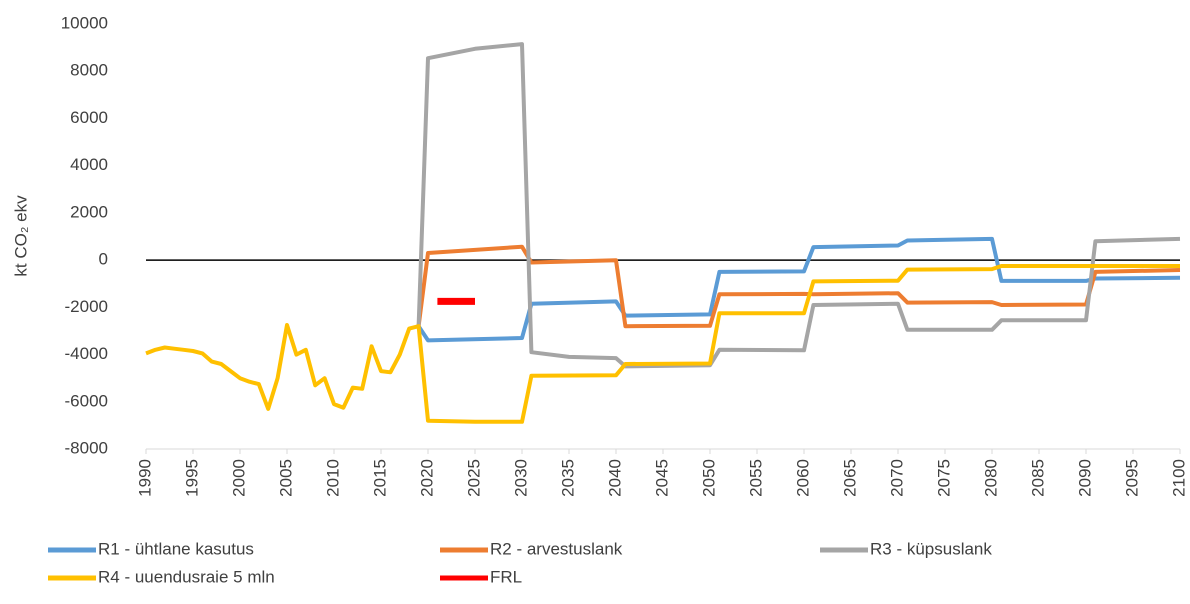  Describe the element at coordinates (89, 164) in the screenshot. I see `y-tick-label: 4000` at that location.